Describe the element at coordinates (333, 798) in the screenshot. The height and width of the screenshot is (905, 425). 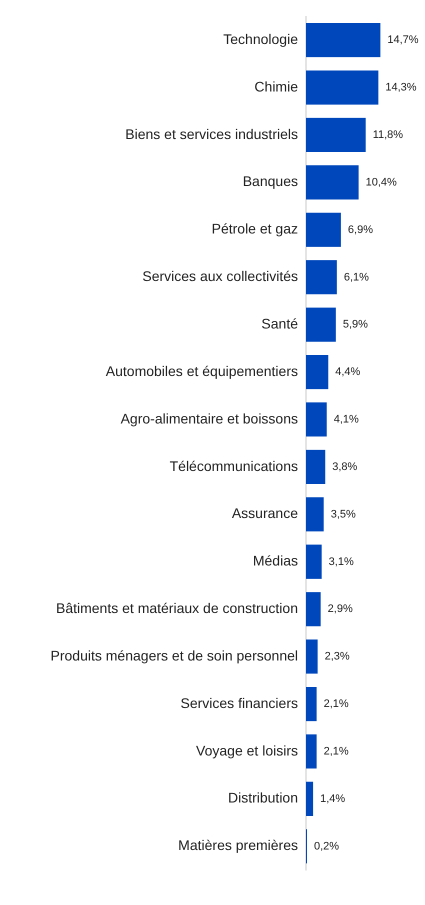
I see `data-label: 1,4%` at that location.